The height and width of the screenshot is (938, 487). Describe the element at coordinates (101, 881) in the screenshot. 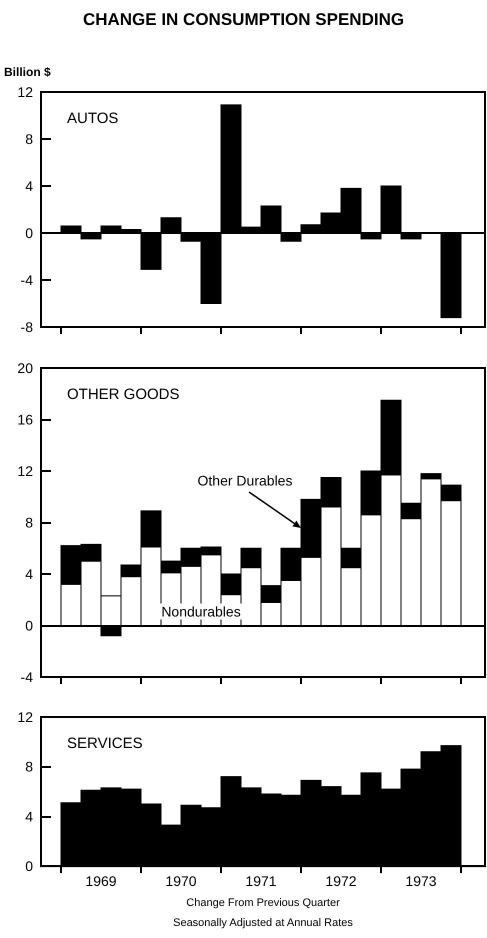

I see `x-tick-label: 1969` at that location.